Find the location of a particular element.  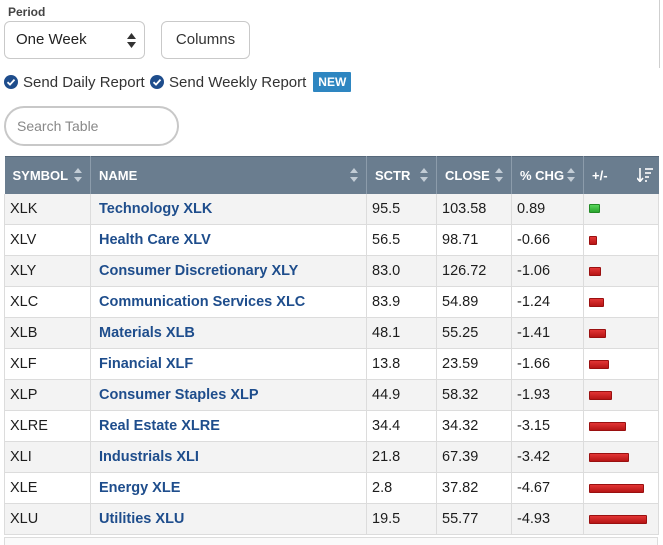

name-link: Materials XLB is located at coordinates (228, 333).